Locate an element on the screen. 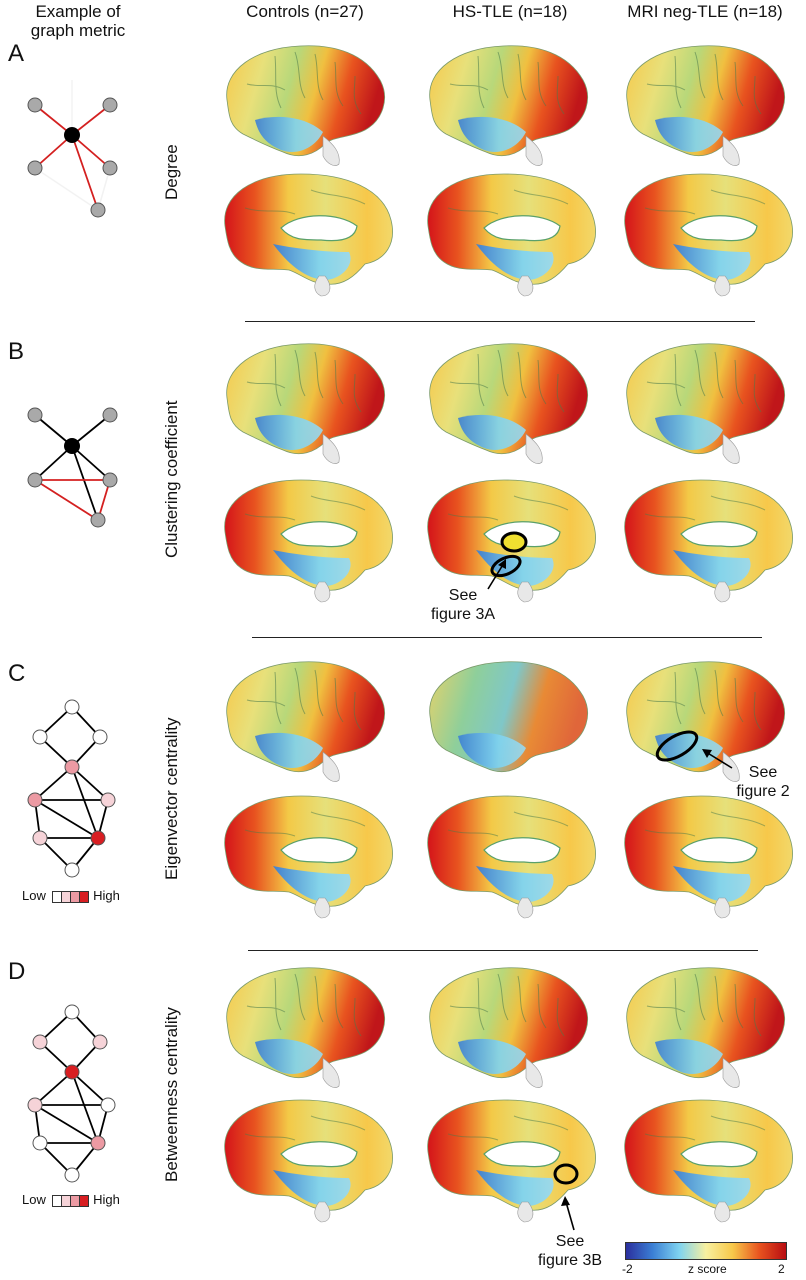 The image size is (806, 1280). brain-medial-c-mri-neg is located at coordinates (709, 857).